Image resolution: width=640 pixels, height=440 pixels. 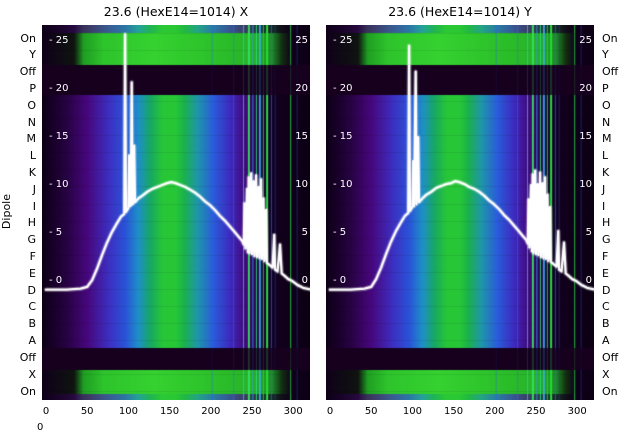 I want to click on left-row-labels: On Y Off P O N M L K J I H G F E D C B A Off X On, so click(x=20, y=220).